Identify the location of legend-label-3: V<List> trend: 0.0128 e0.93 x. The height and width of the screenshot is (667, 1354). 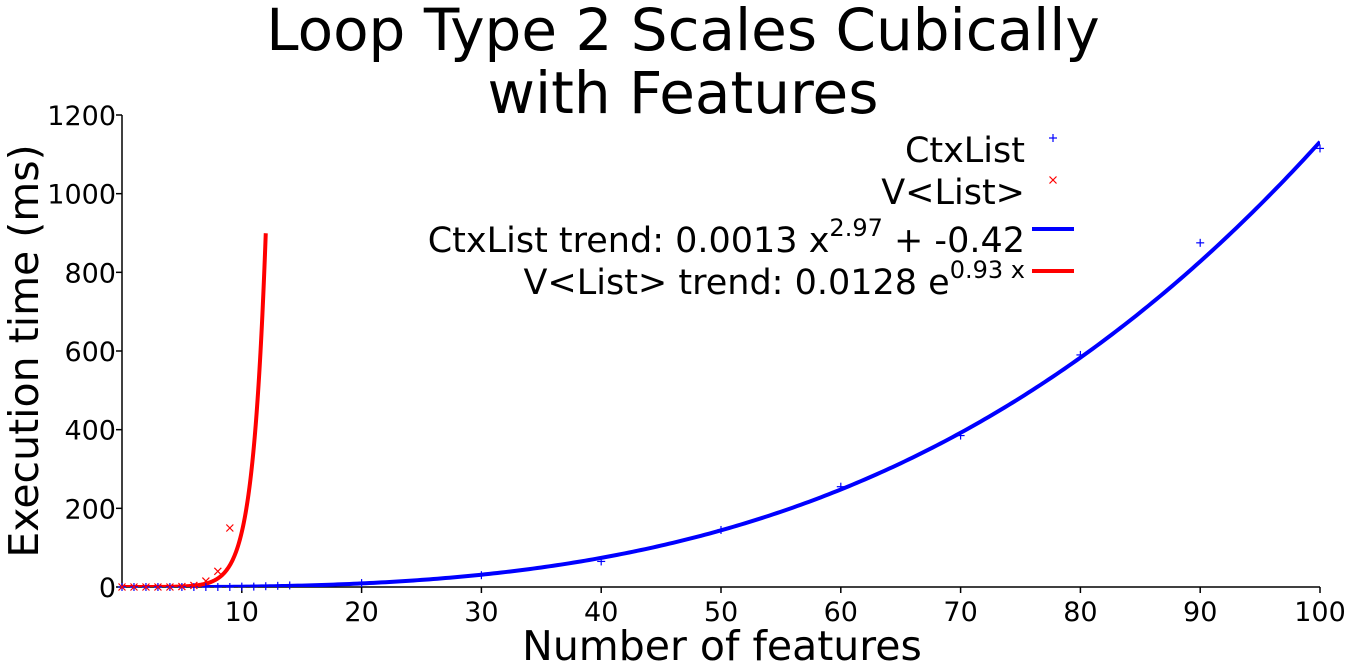
(774, 279).